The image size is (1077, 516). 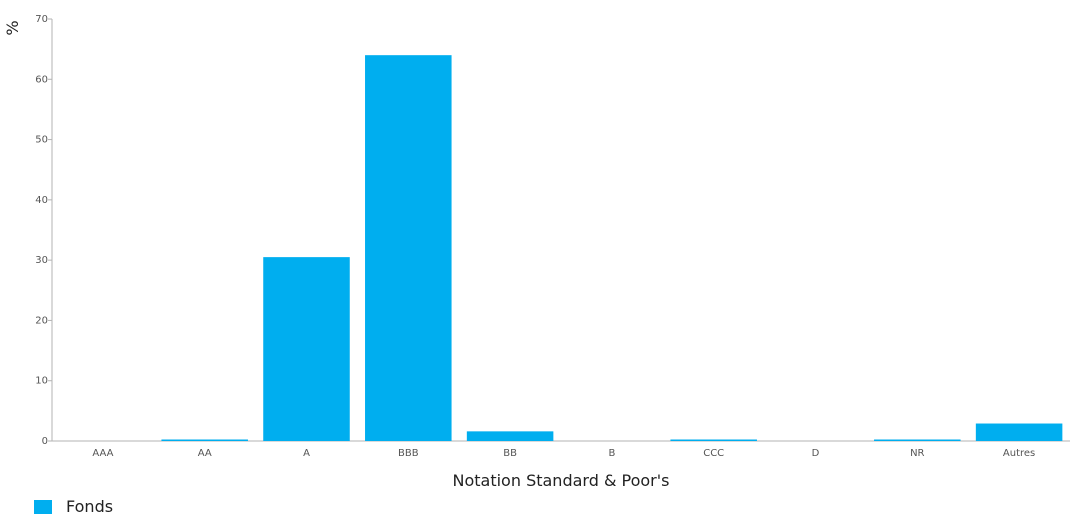 I want to click on legend: Fonds, so click(x=73, y=506).